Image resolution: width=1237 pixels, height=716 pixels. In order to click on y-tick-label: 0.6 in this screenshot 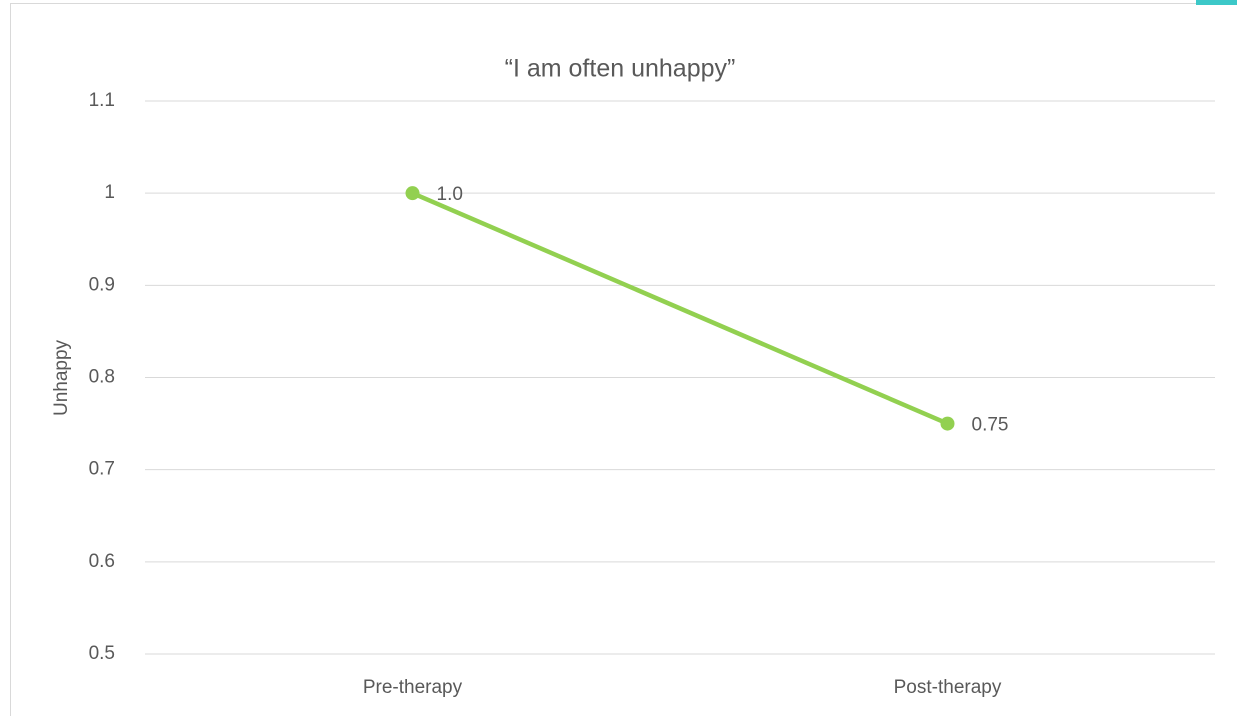, I will do `click(102, 561)`.